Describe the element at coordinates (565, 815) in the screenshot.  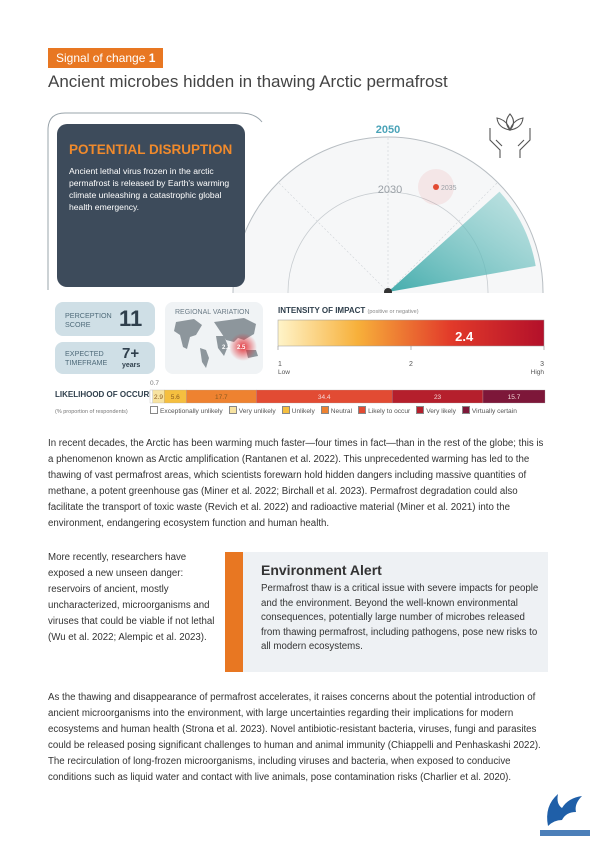
I see `logo` at that location.